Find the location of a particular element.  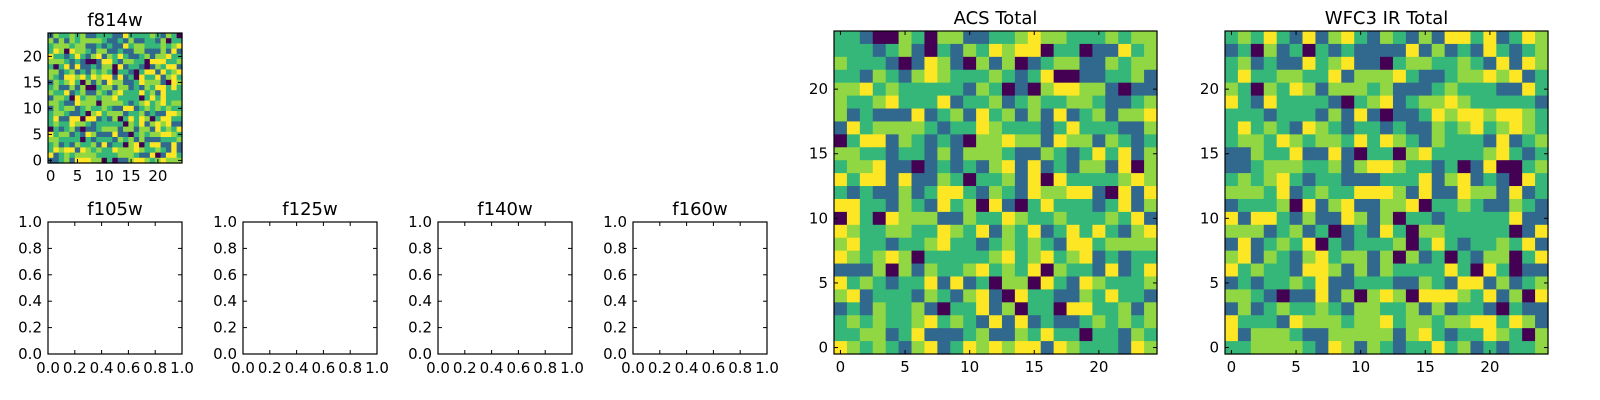

wfc3-ir-total-title: WFC3 IR Total is located at coordinates (1386, 18).